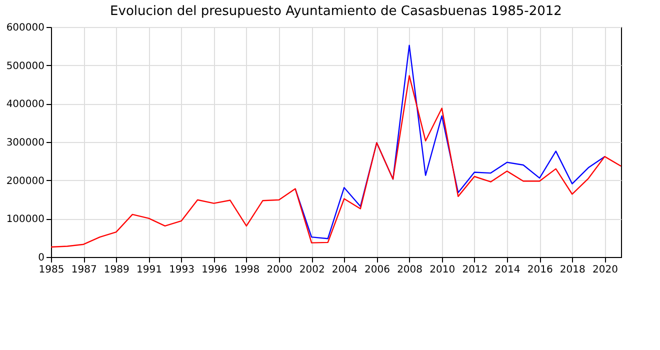 Image resolution: width=660 pixels, height=350 pixels. What do you see at coordinates (312, 270) in the screenshot?
I see `x-tick-label: 2002` at bounding box center [312, 270].